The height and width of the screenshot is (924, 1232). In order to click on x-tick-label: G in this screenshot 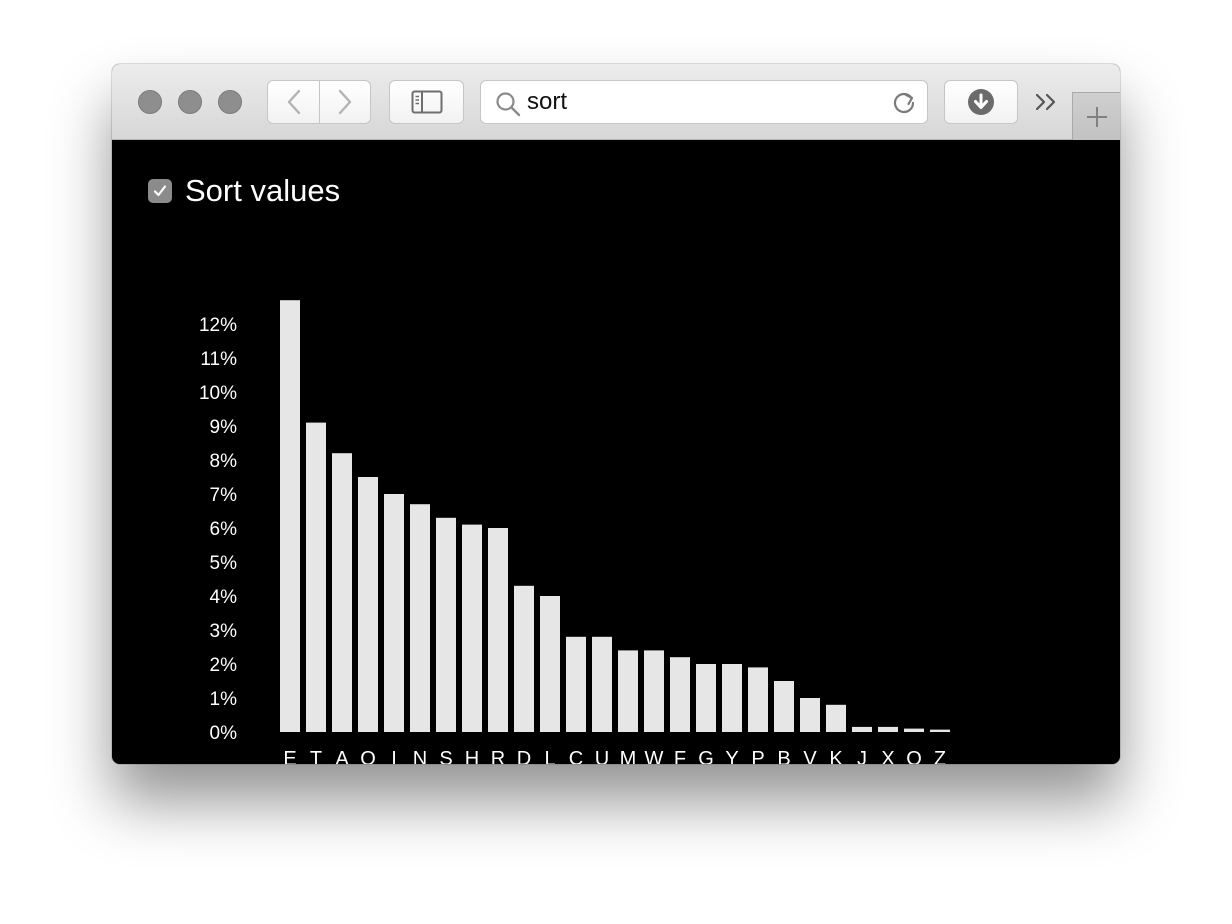, I will do `click(706, 756)`.